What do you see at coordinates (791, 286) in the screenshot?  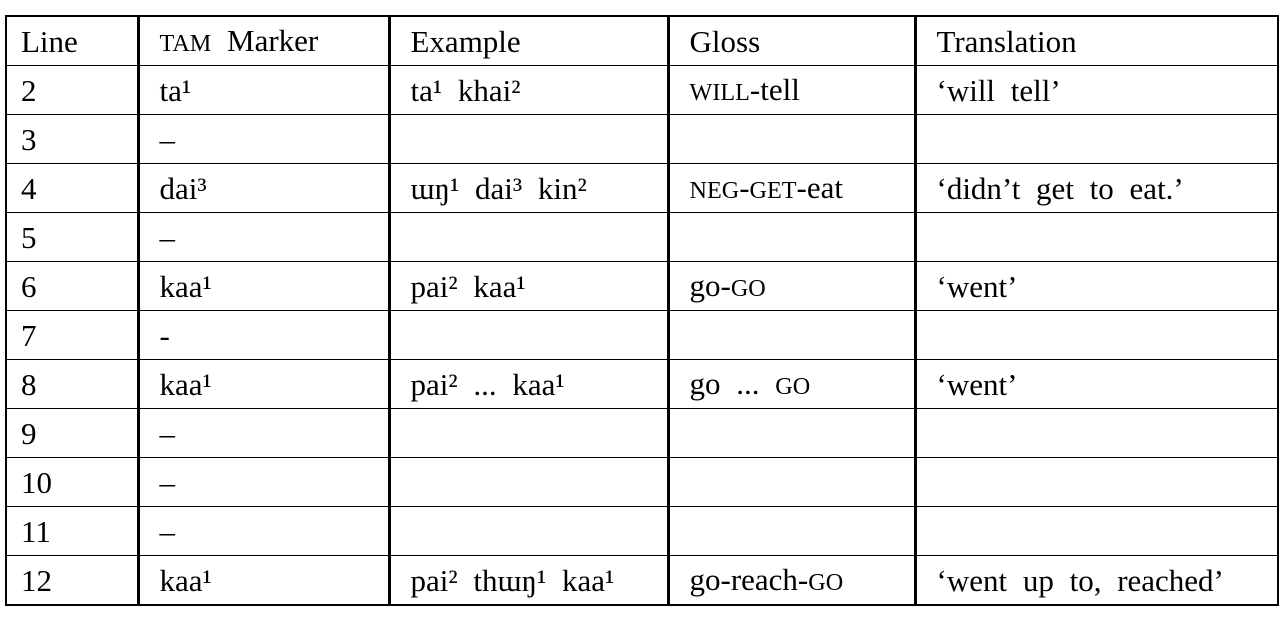 I see `cell: go-GO` at bounding box center [791, 286].